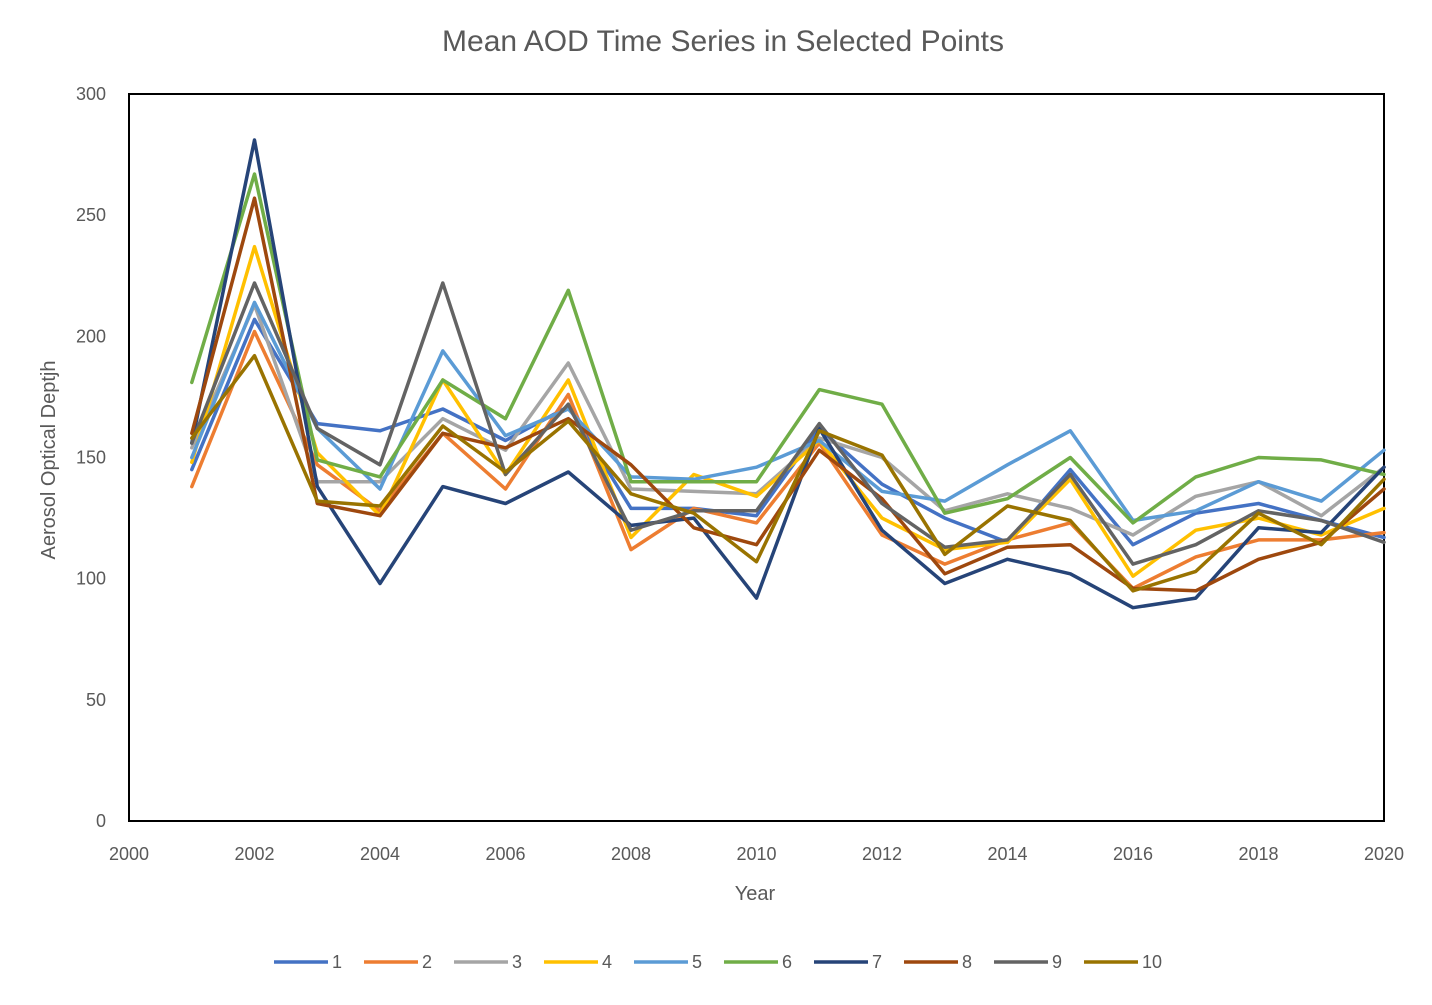  I want to click on y-axis-title: Aerosol Optical Deptjh, so click(49, 460).